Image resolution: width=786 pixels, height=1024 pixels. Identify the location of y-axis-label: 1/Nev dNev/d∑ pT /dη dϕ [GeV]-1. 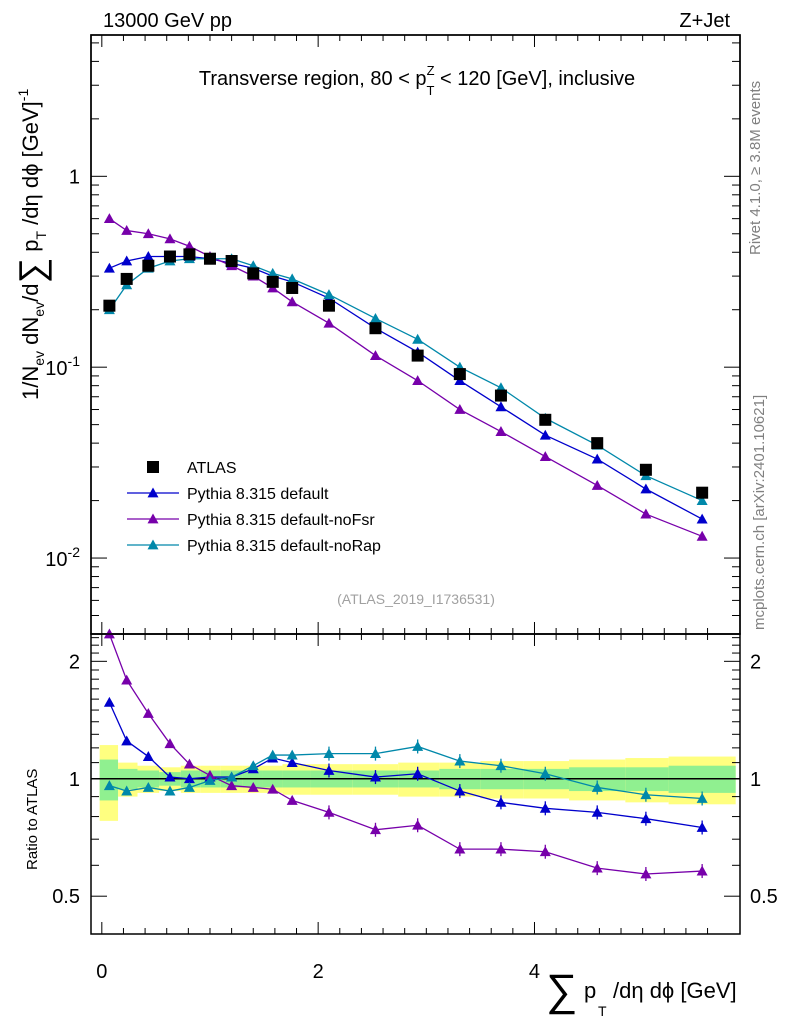
(31, 244).